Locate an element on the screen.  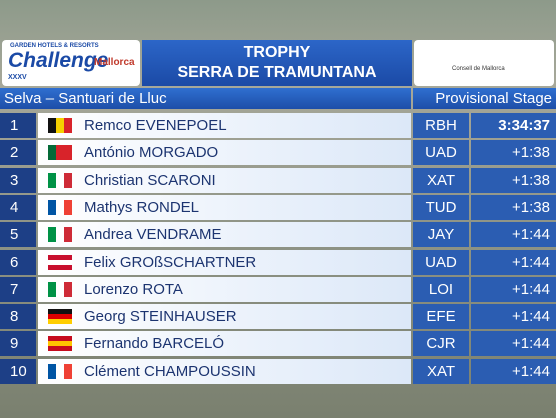
result-row: 7 Lorenzo ROTA LOI +1:44 is located at coordinates (278, 289).